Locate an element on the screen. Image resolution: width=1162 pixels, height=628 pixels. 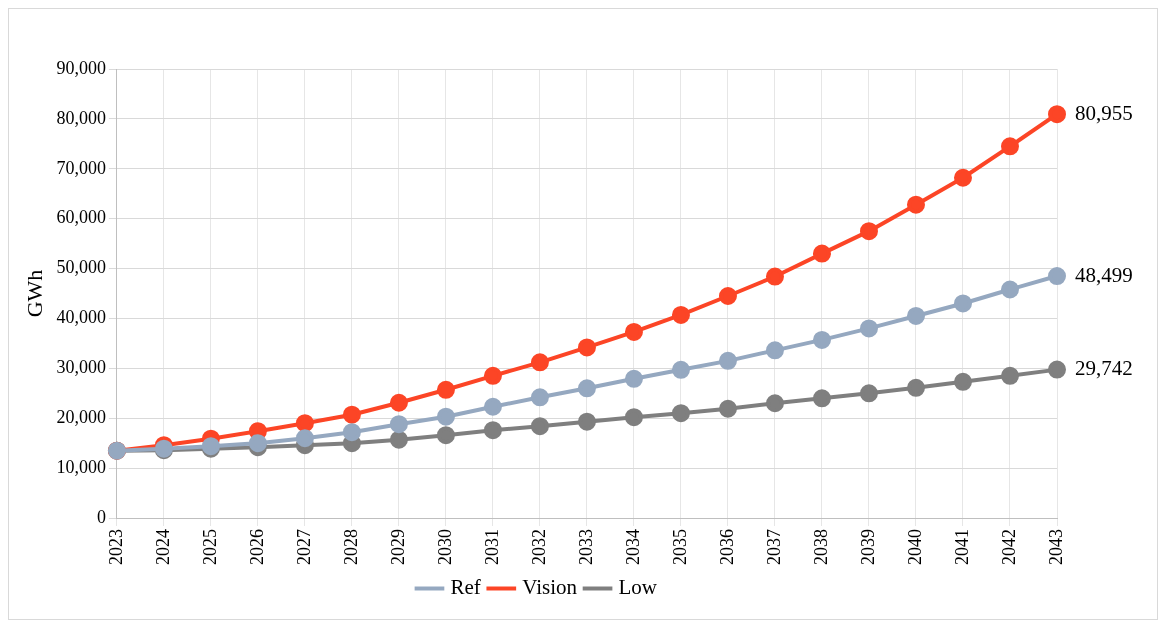
y-tick-label: 20,000 is located at coordinates (81, 416).